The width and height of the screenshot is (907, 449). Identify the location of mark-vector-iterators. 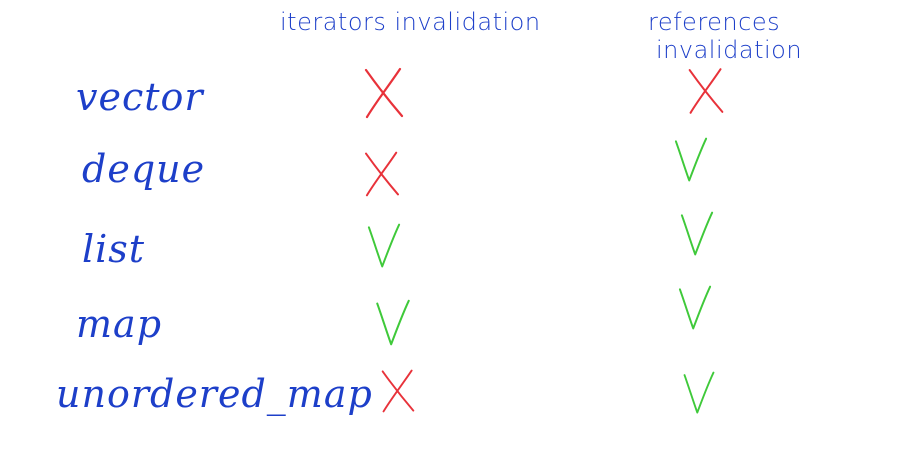
(384, 93).